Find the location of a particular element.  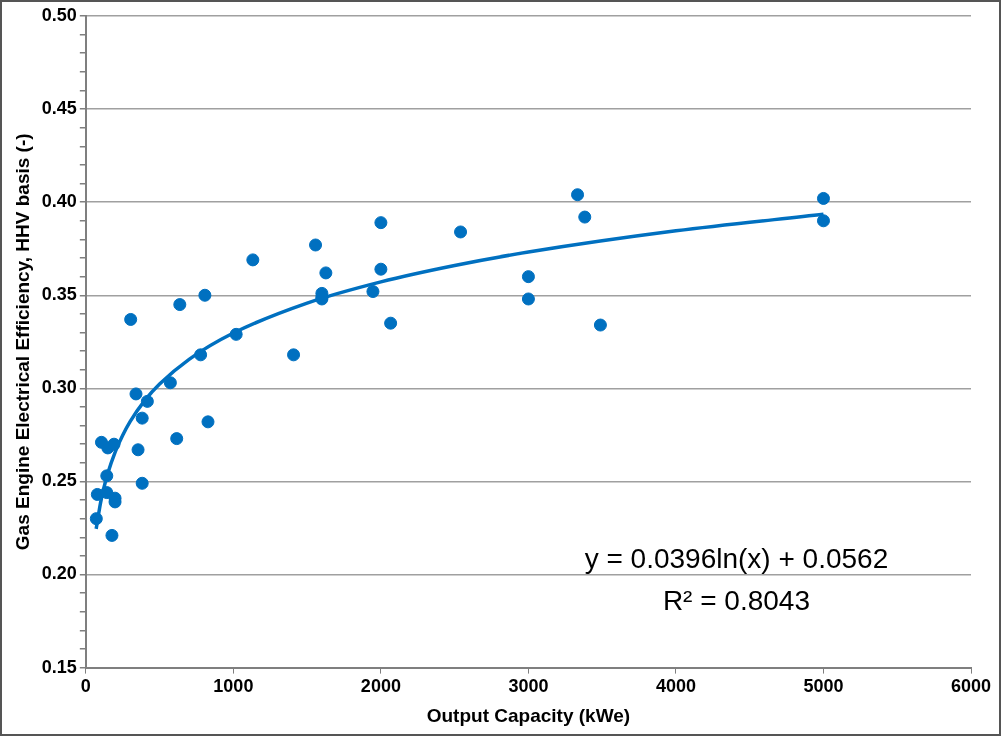

x-tick-label: 5000 is located at coordinates (823, 686).